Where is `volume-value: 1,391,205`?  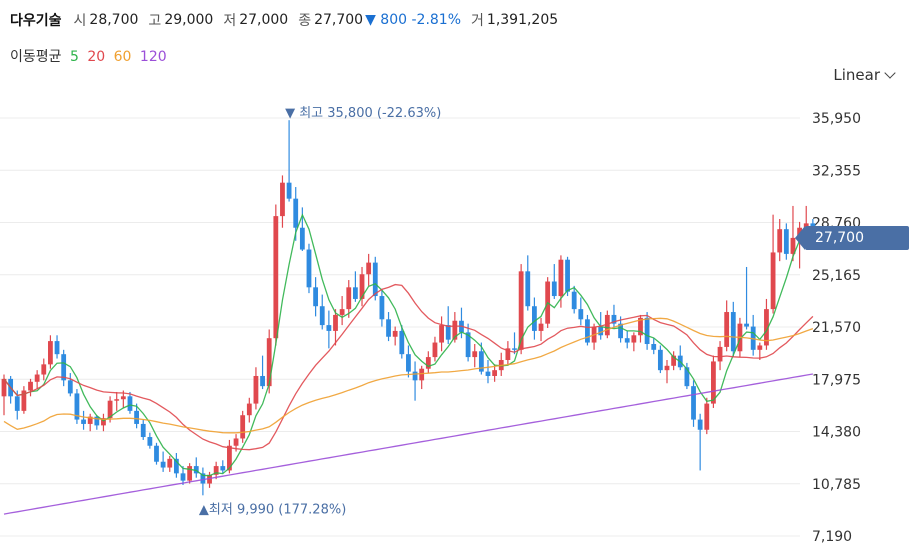 volume-value: 1,391,205 is located at coordinates (522, 20).